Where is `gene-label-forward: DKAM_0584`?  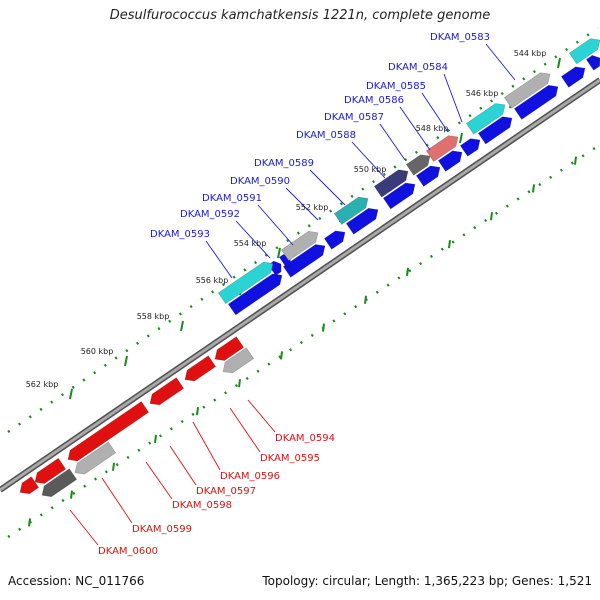
gene-label-forward: DKAM_0584 is located at coordinates (418, 67).